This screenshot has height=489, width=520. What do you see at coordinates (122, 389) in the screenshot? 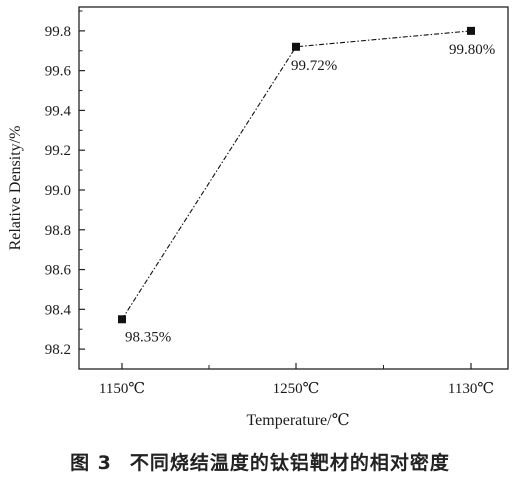
I see `x-tick-label: 1150℃` at bounding box center [122, 389].